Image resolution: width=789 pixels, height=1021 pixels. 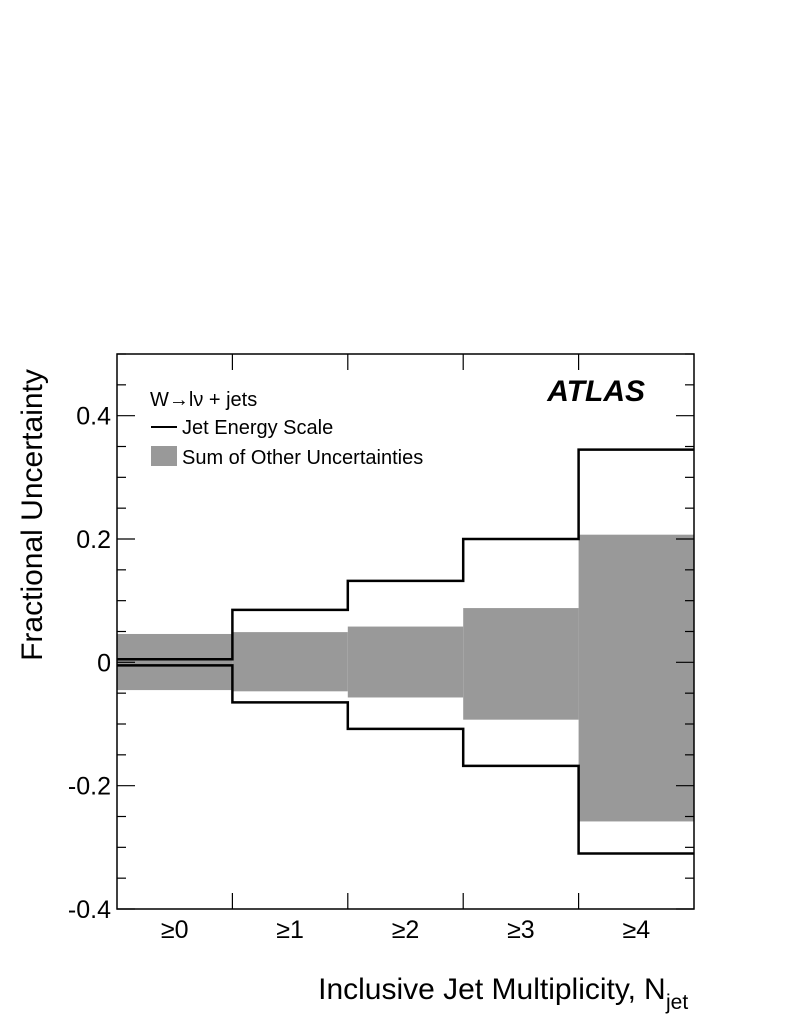 What do you see at coordinates (290, 930) in the screenshot?
I see `x-tick-label: ≥1` at bounding box center [290, 930].